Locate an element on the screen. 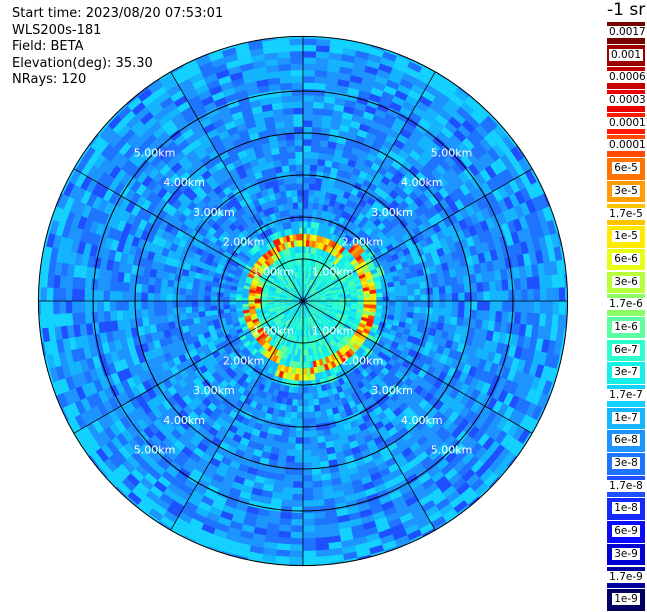 The width and height of the screenshot is (647, 612). start-time-label: Start time: 2023/08/20 07:53:01 is located at coordinates (118, 14).